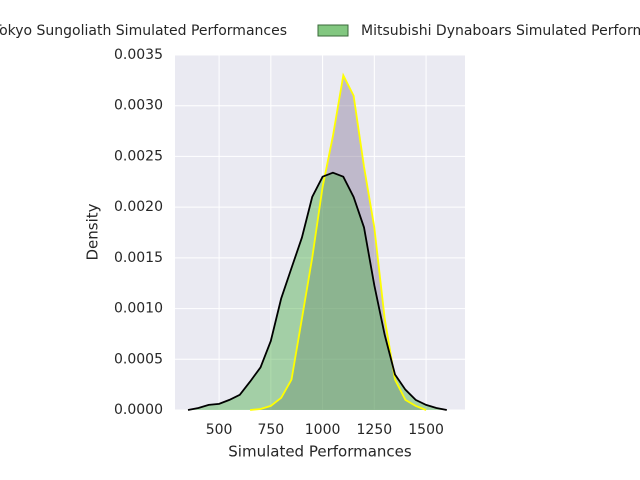  What do you see at coordinates (138, 106) in the screenshot?
I see `y-tick-label: 0.0030` at bounding box center [138, 106].